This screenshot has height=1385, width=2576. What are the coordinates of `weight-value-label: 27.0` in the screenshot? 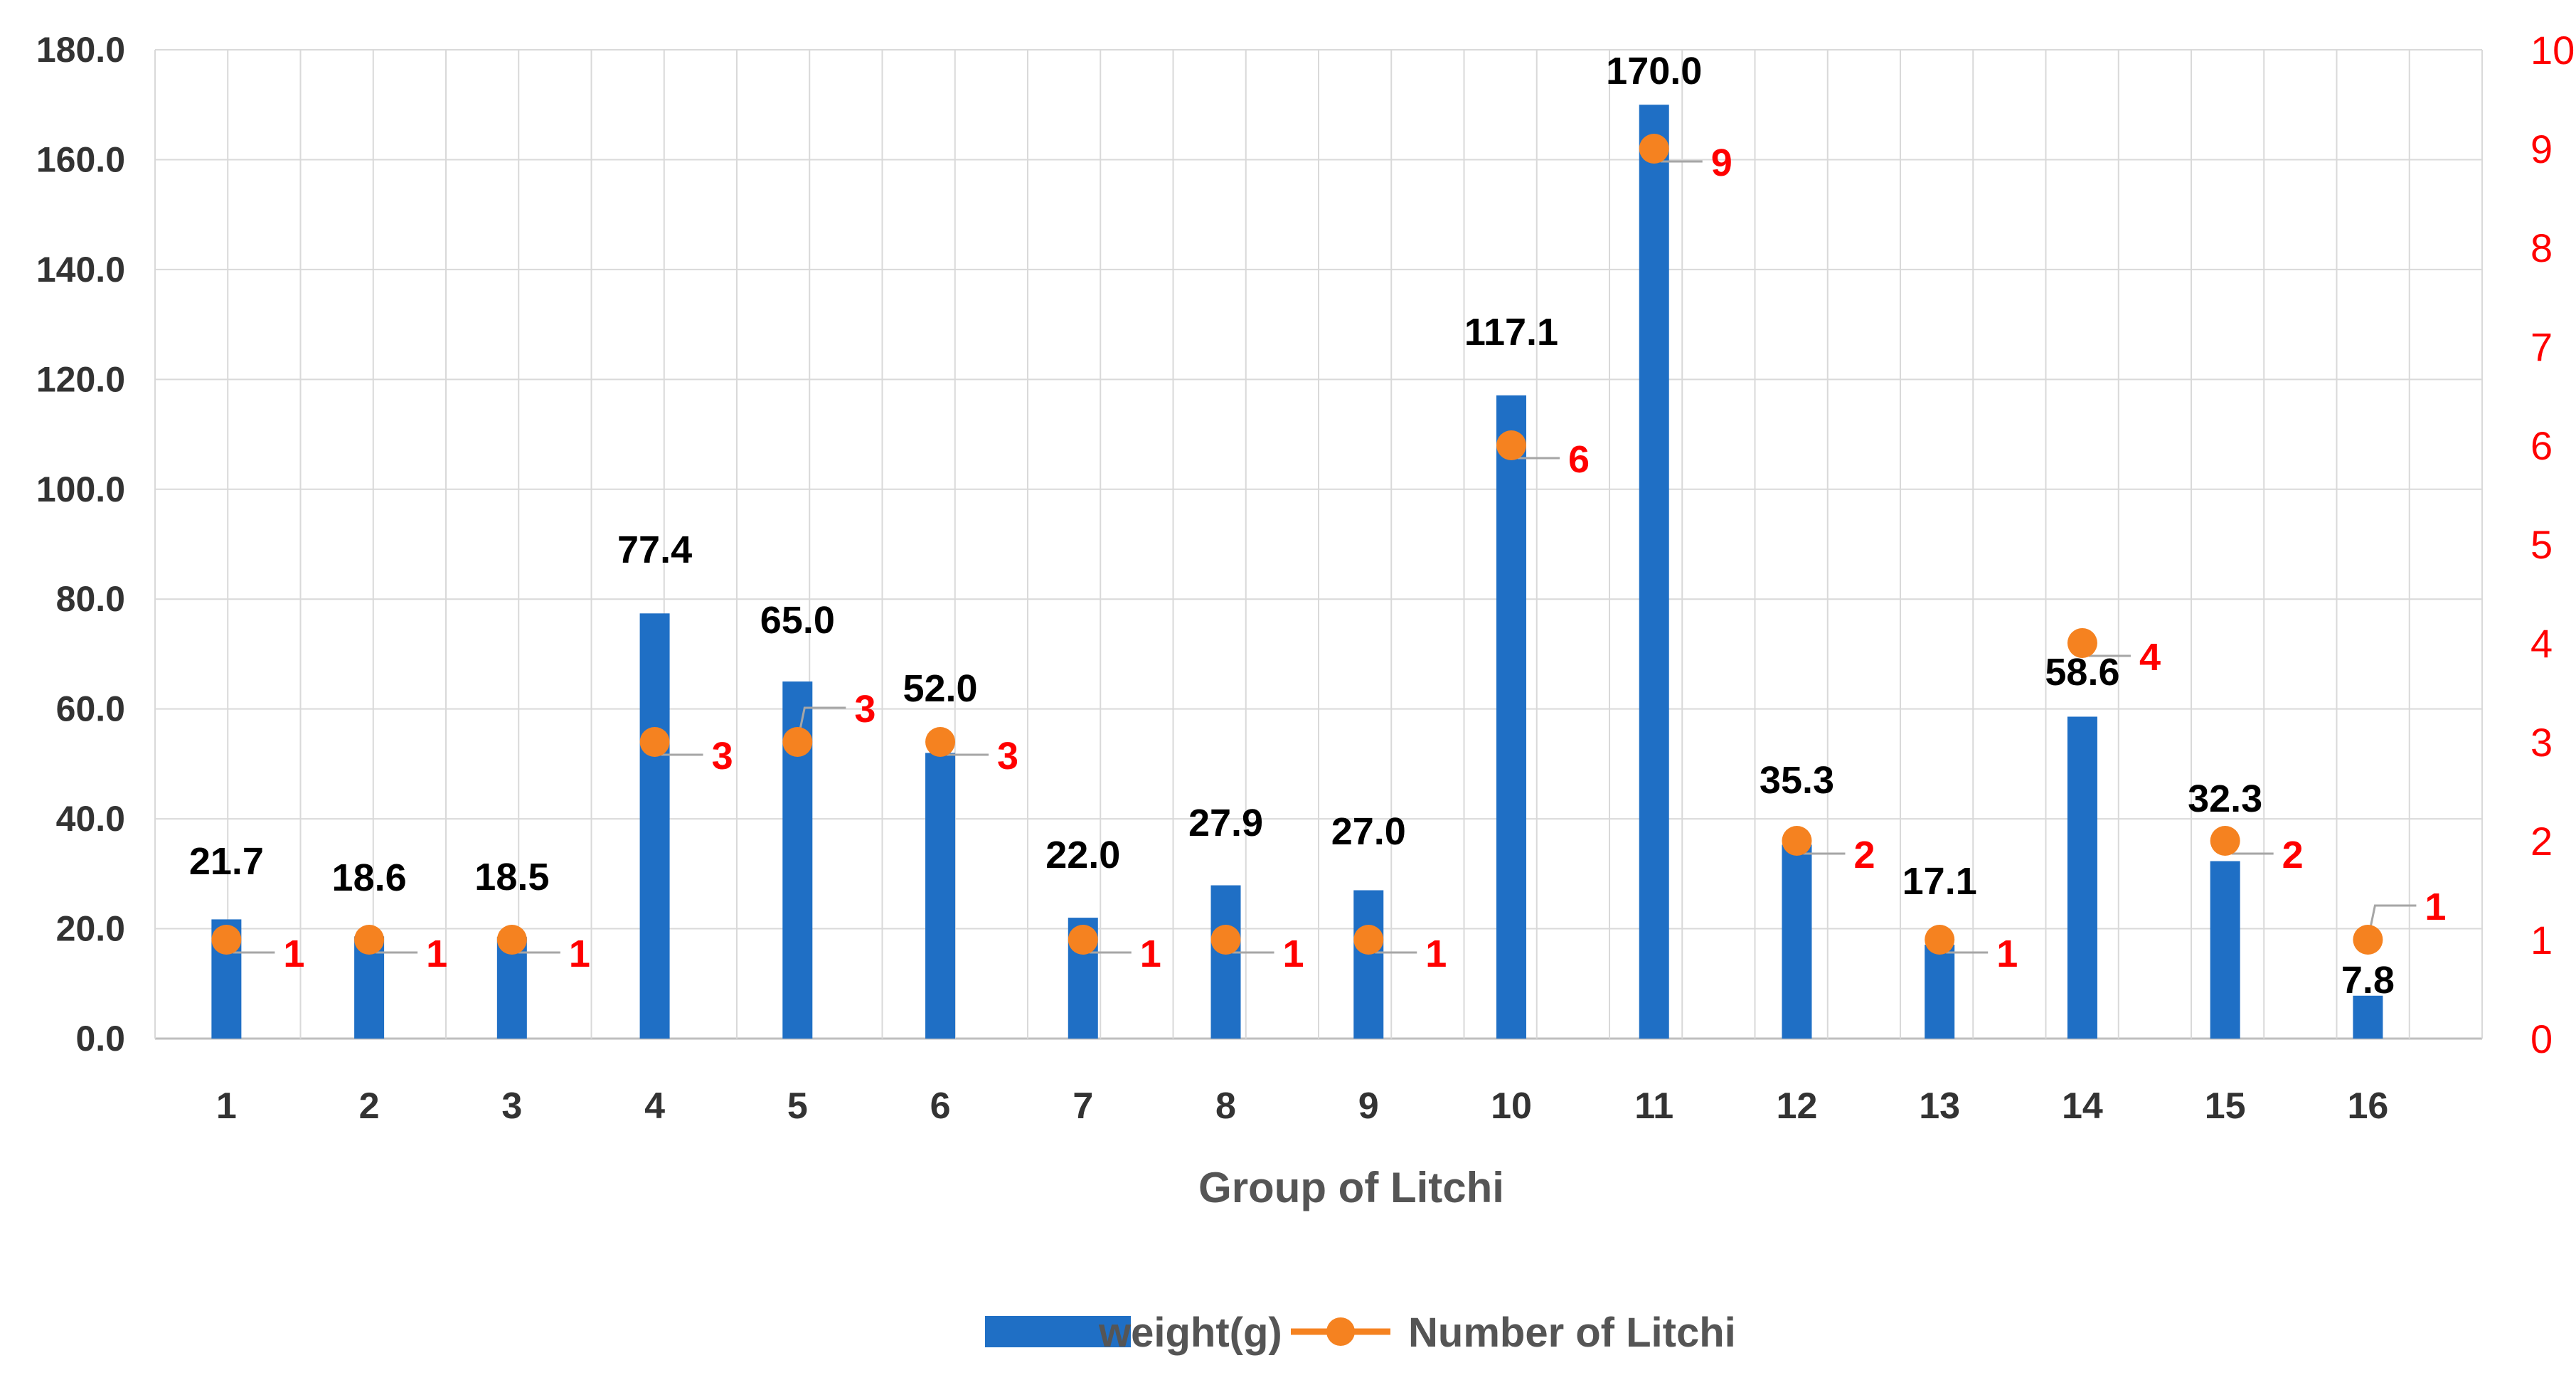 It's located at (1368, 831).